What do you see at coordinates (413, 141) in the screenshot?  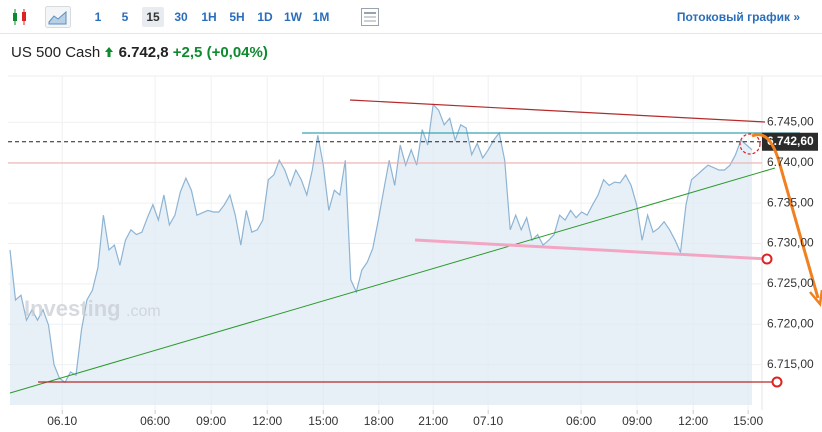 I see `last-price: 6.742,60` at bounding box center [413, 141].